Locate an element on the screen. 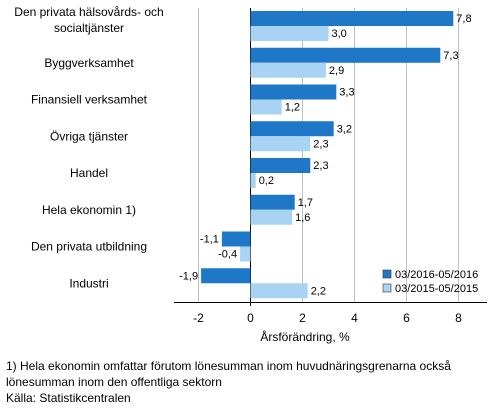 This screenshot has height=416, width=493. category-label: Den privata utbildning is located at coordinates (89, 247).